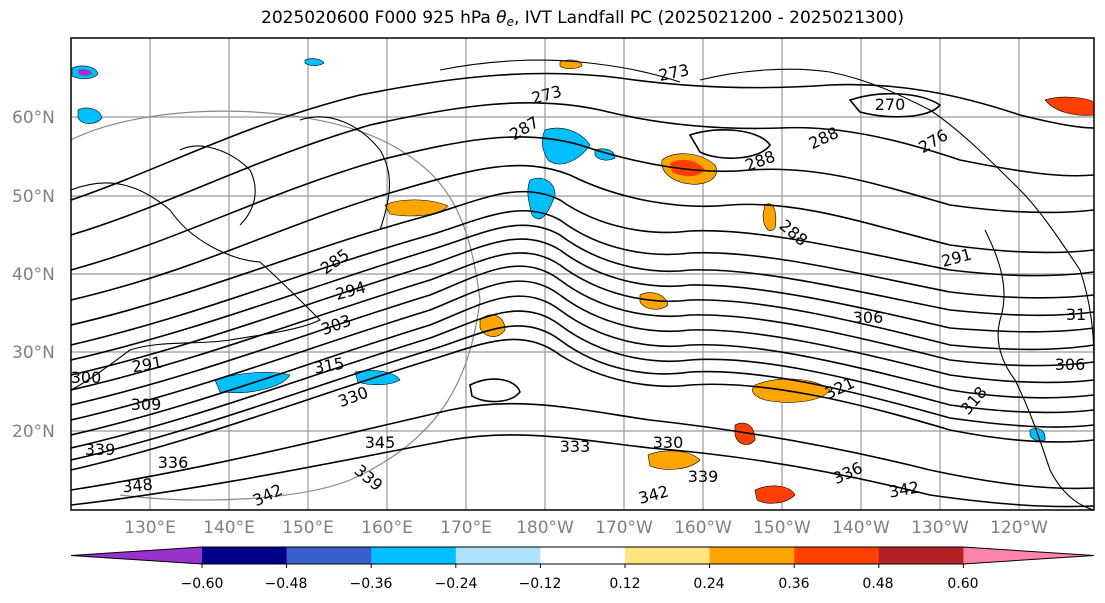 This screenshot has height=603, width=1105. I want to click on colorbar, so click(582, 557).